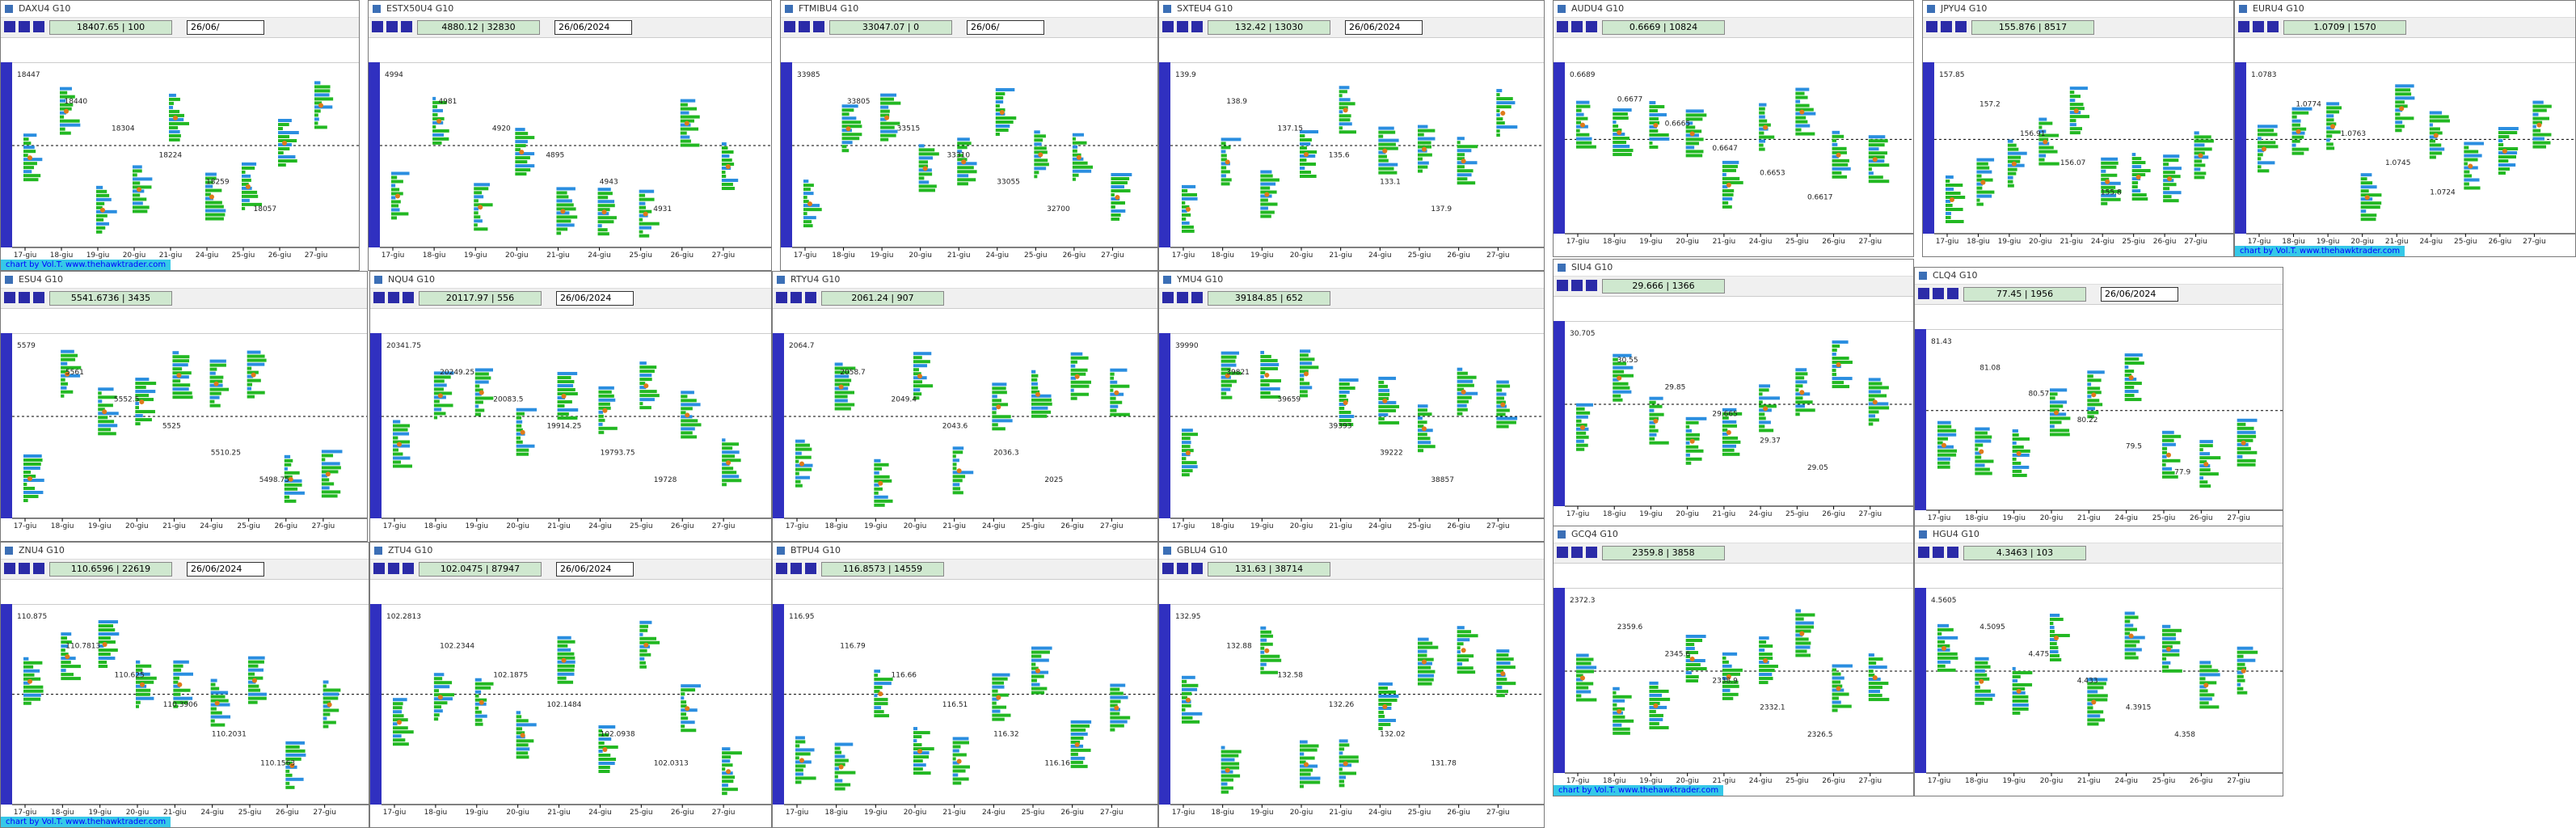 The image size is (2576, 828). Describe the element at coordinates (100, 813) in the screenshot. I see `x-tick-label: 19-giu` at that location.